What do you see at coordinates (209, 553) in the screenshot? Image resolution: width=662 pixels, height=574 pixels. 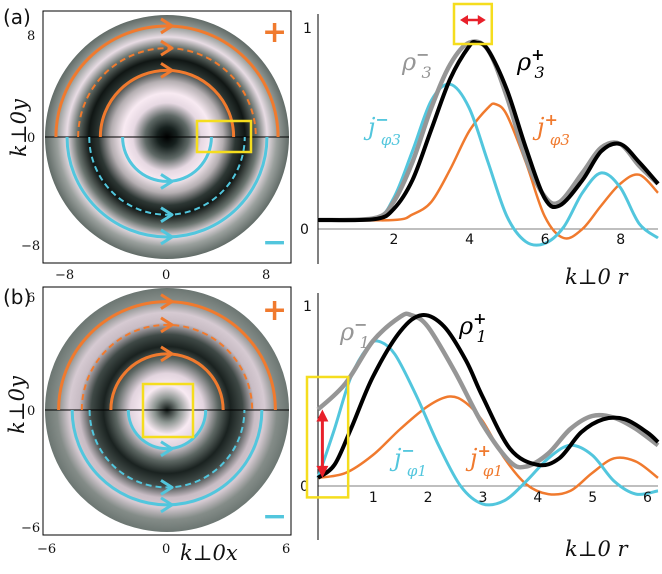 I see `panel-b-x-axis-label: k⊥0x` at bounding box center [209, 553].